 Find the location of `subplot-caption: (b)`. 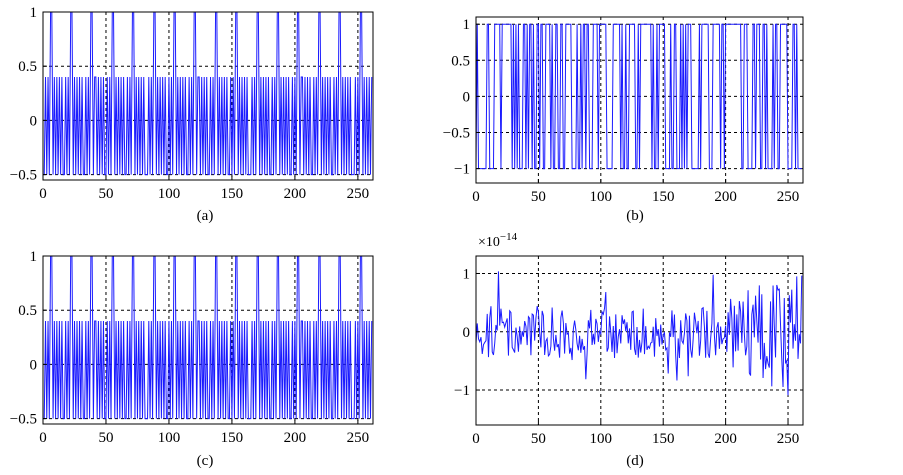

subplot-caption: (b) is located at coordinates (635, 216).